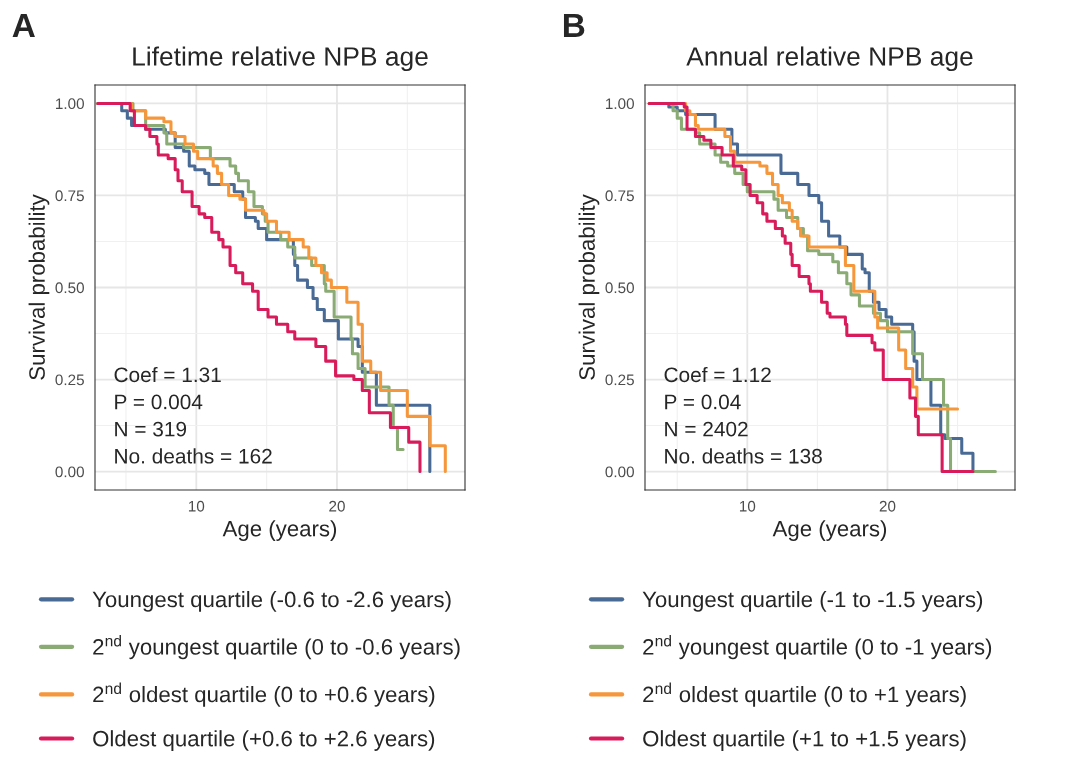 The width and height of the screenshot is (1073, 763). What do you see at coordinates (706, 429) in the screenshot?
I see `annotation: N = 2402` at bounding box center [706, 429].